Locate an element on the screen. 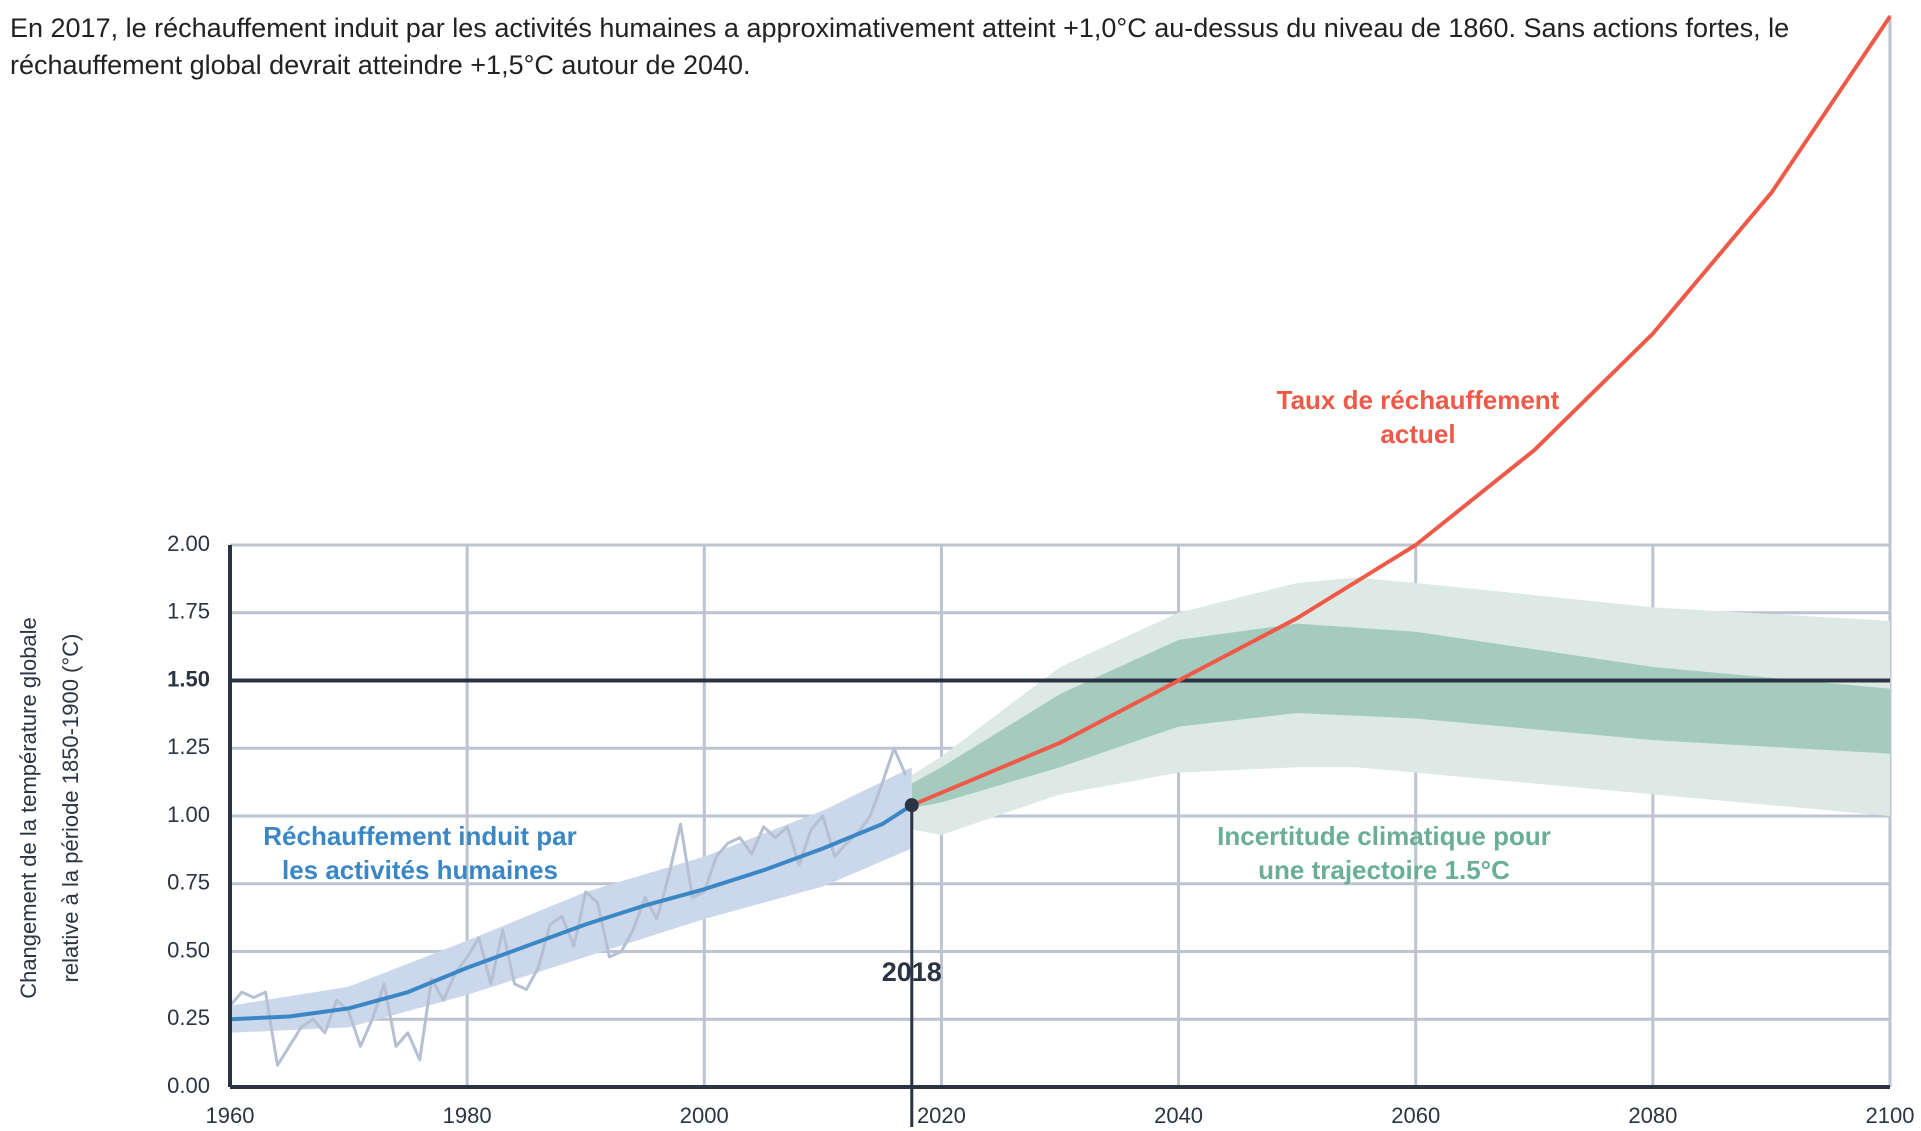 Image resolution: width=1921 pixels, height=1131 pixels. x-tick-label: 2040 is located at coordinates (1178, 1115).